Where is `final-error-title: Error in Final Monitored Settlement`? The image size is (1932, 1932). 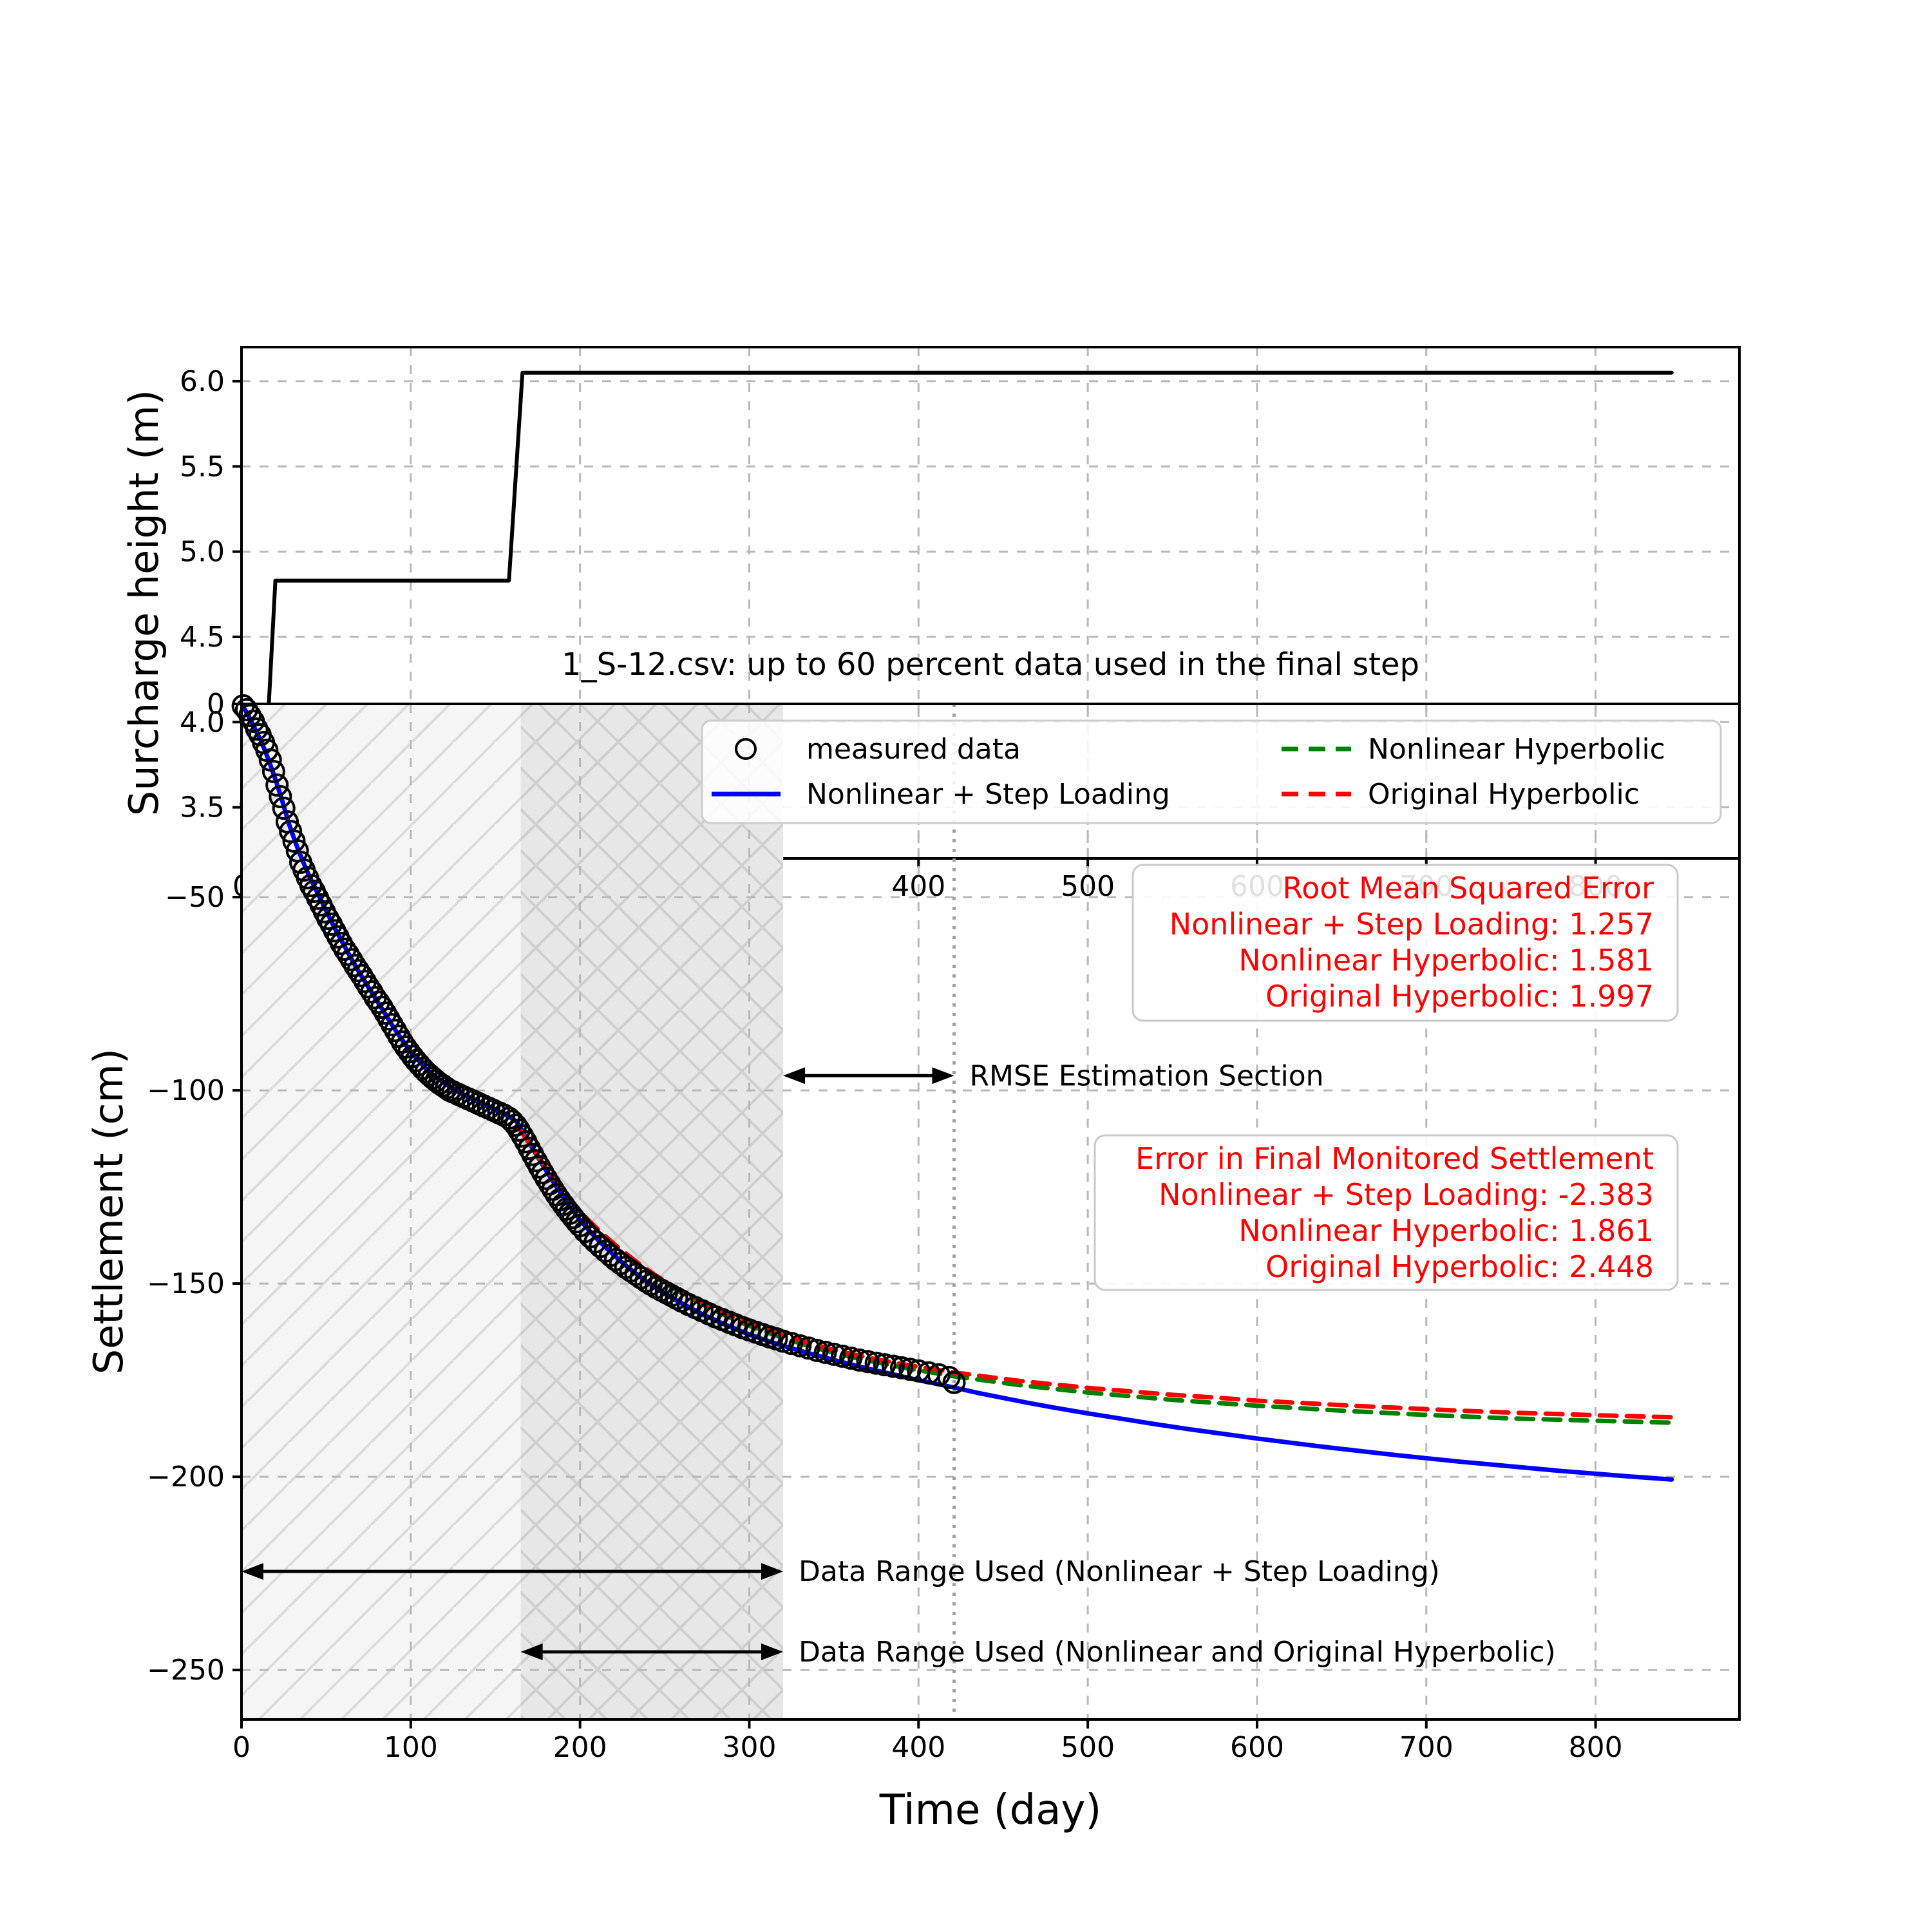 final-error-title: Error in Final Monitored Settlement is located at coordinates (1395, 1158).